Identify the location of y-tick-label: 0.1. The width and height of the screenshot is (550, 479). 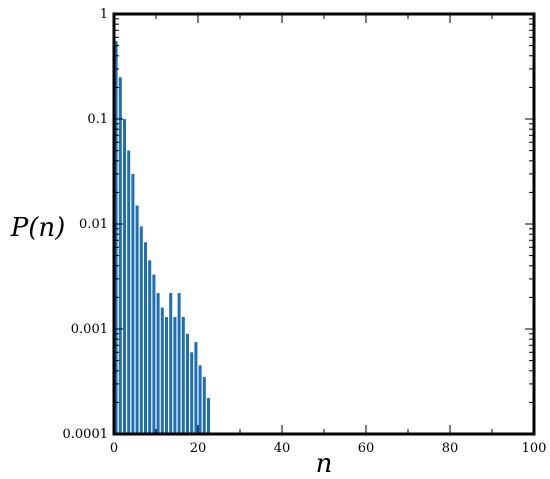
(97, 119).